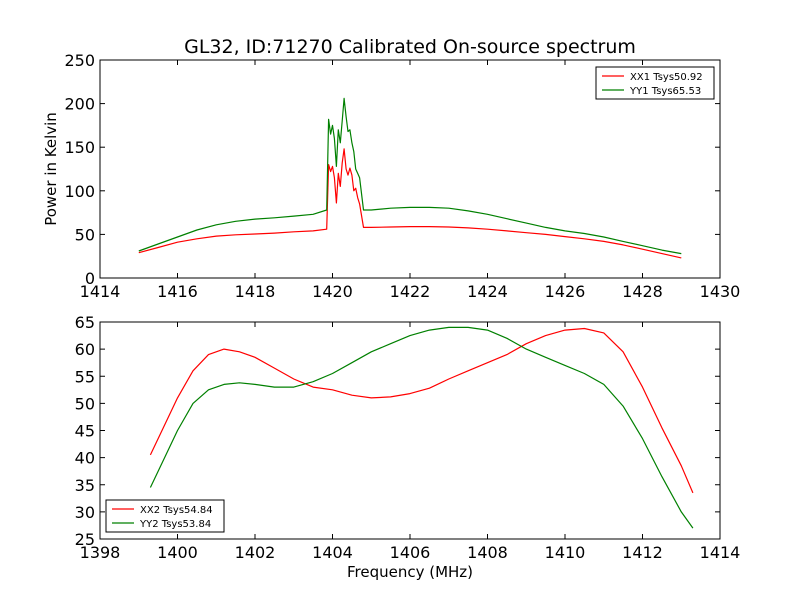  I want to click on legend-entry: YY1 Tsys65.53, so click(665, 91).